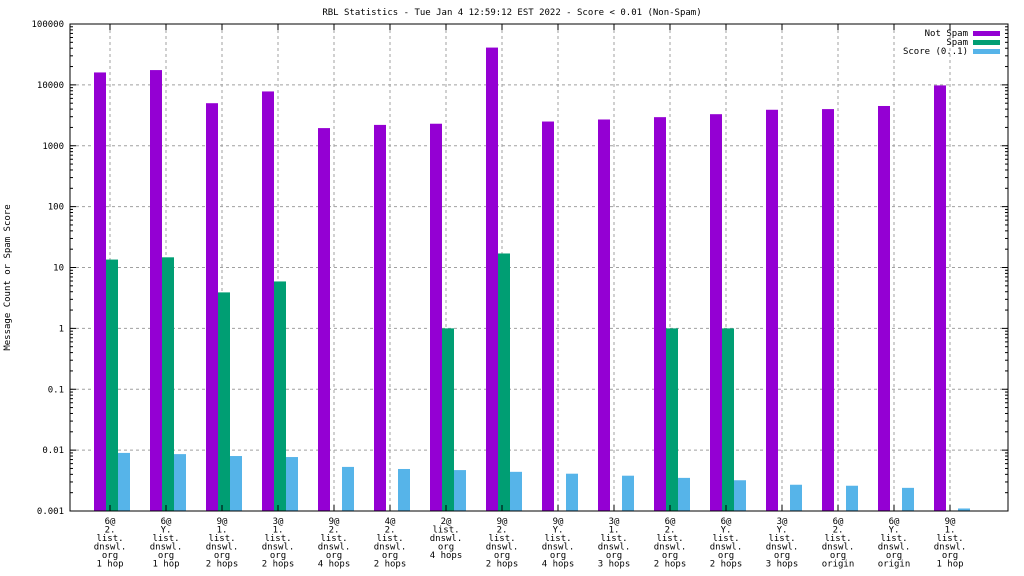 This screenshot has height=576, width=1024. Describe the element at coordinates (56, 208) in the screenshot. I see `y-tick-label: 100` at that location.